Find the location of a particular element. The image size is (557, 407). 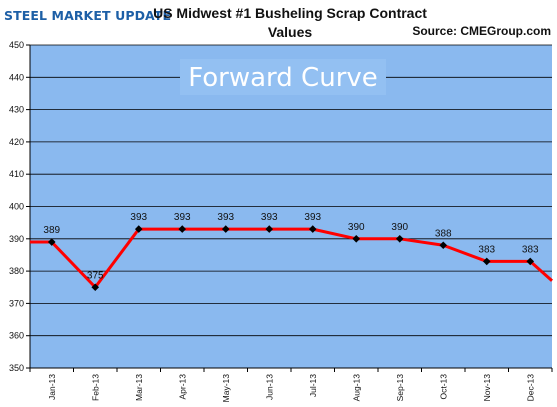

y-tick-label: 360 is located at coordinates (16, 336).